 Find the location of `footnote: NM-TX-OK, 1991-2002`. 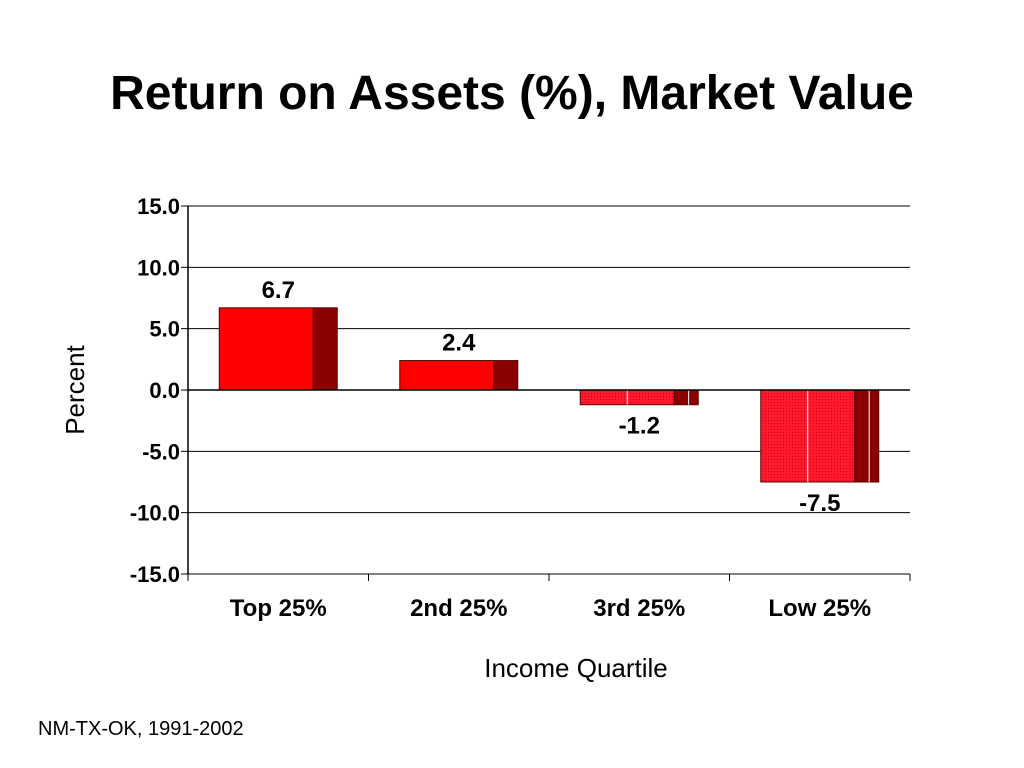

footnote: NM-TX-OK, 1991-2002 is located at coordinates (141, 729).